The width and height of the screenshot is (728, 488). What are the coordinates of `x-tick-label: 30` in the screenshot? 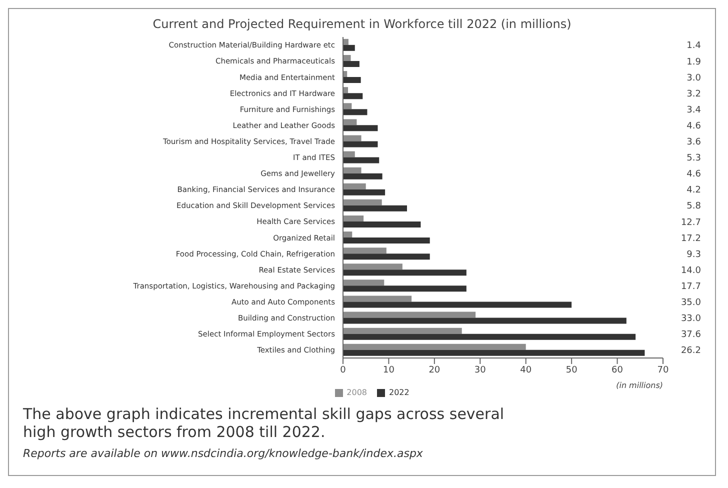 It's located at (480, 370).